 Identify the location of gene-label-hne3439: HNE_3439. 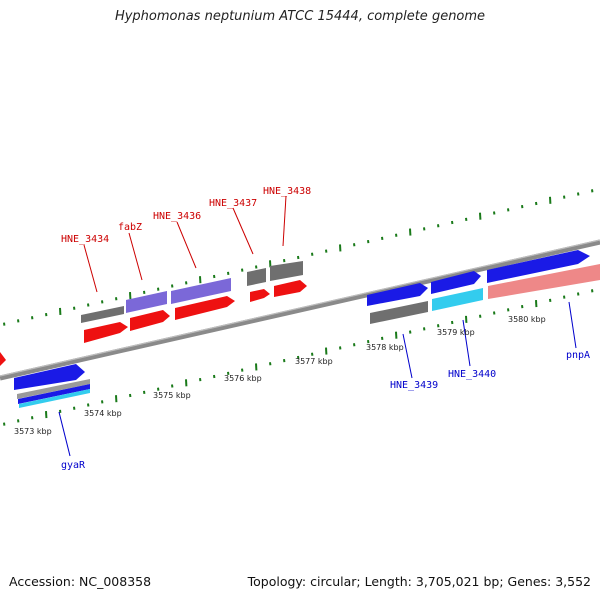
(414, 385).